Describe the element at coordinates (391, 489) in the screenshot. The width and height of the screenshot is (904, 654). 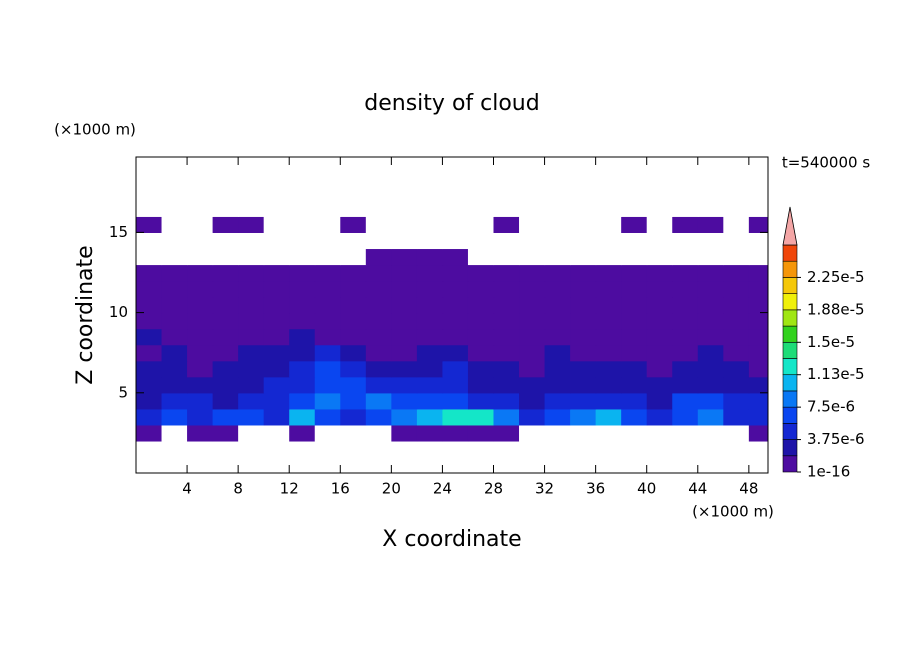
I see `x-tick-label: 20` at that location.